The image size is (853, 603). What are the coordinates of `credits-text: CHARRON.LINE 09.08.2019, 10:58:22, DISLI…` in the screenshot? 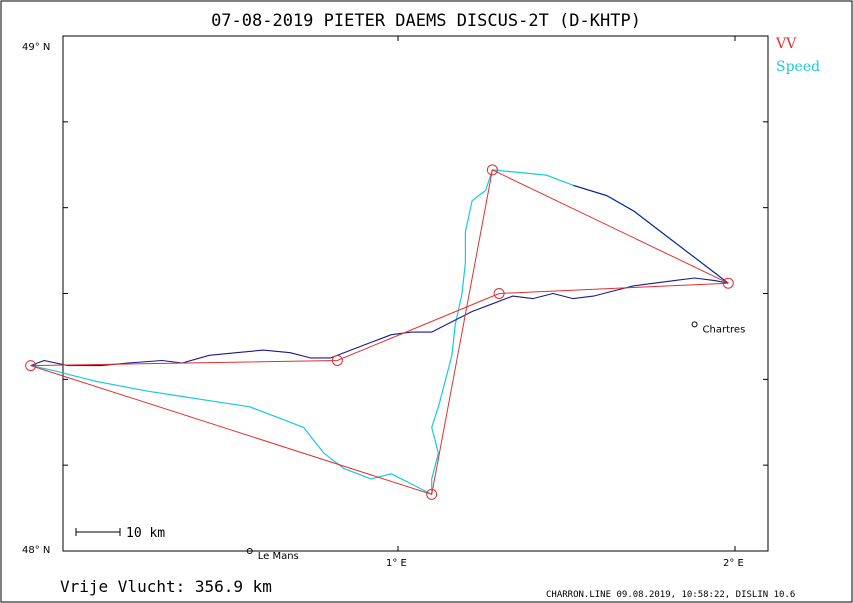 It's located at (670, 595).